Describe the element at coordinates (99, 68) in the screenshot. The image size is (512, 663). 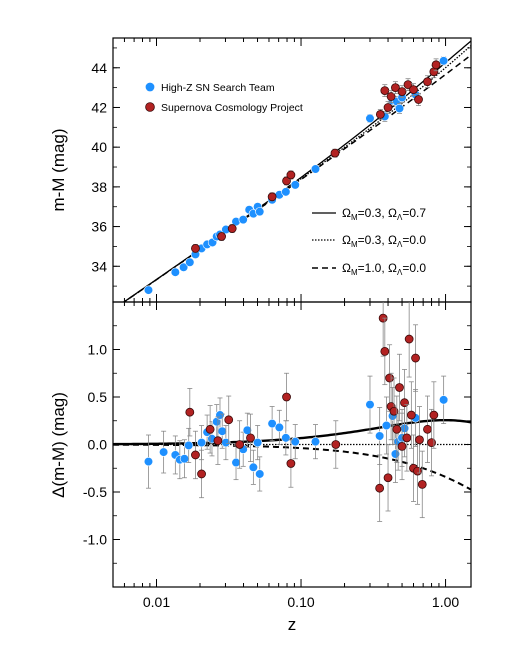
I see `y-tick-label: 44` at that location.